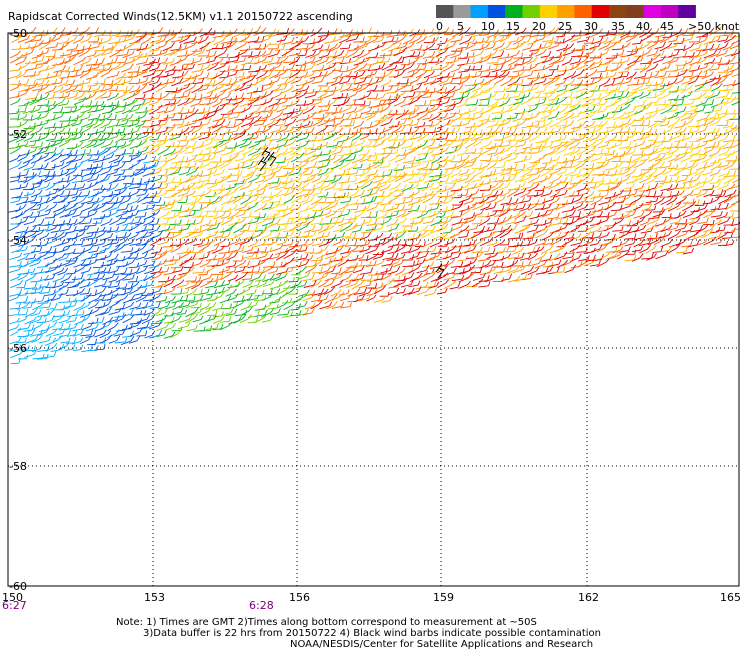  What do you see at coordinates (488, 26) in the screenshot?
I see `legend-label: 10` at bounding box center [488, 26].